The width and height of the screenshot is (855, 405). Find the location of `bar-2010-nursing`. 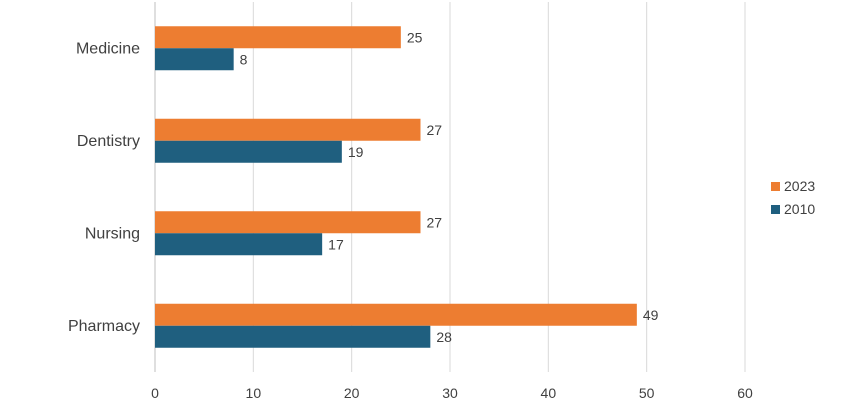

bar-2010-nursing is located at coordinates (239, 244).